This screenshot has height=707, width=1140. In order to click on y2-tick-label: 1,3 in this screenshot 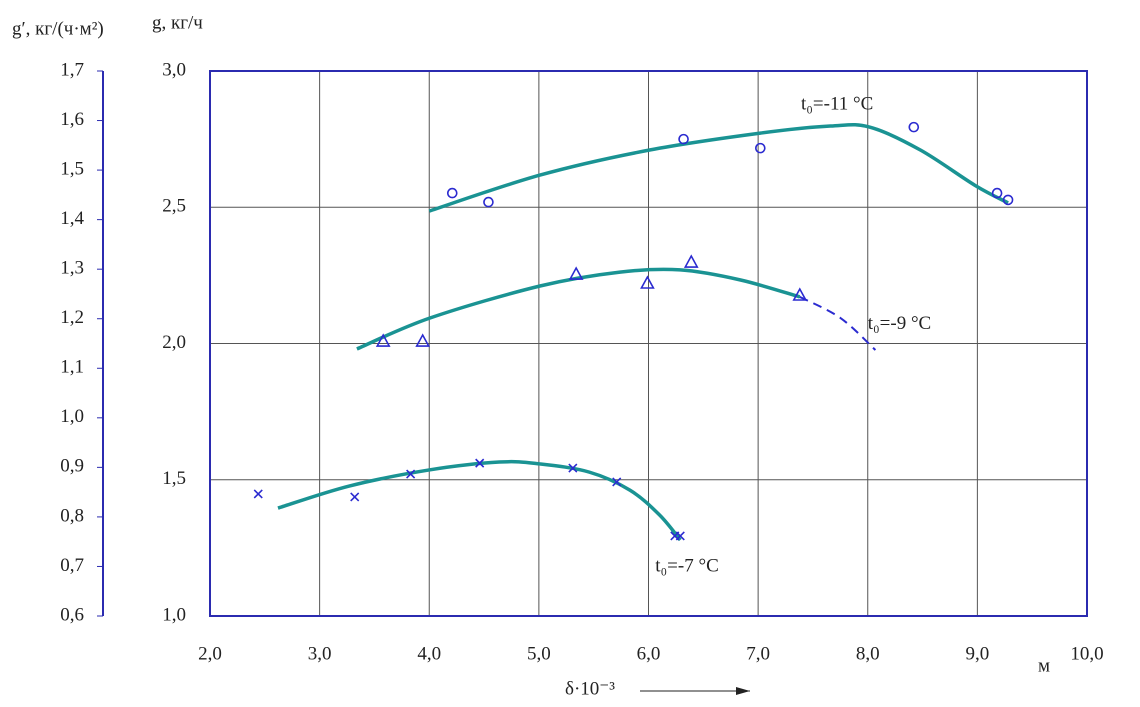, I will do `click(72, 268)`.